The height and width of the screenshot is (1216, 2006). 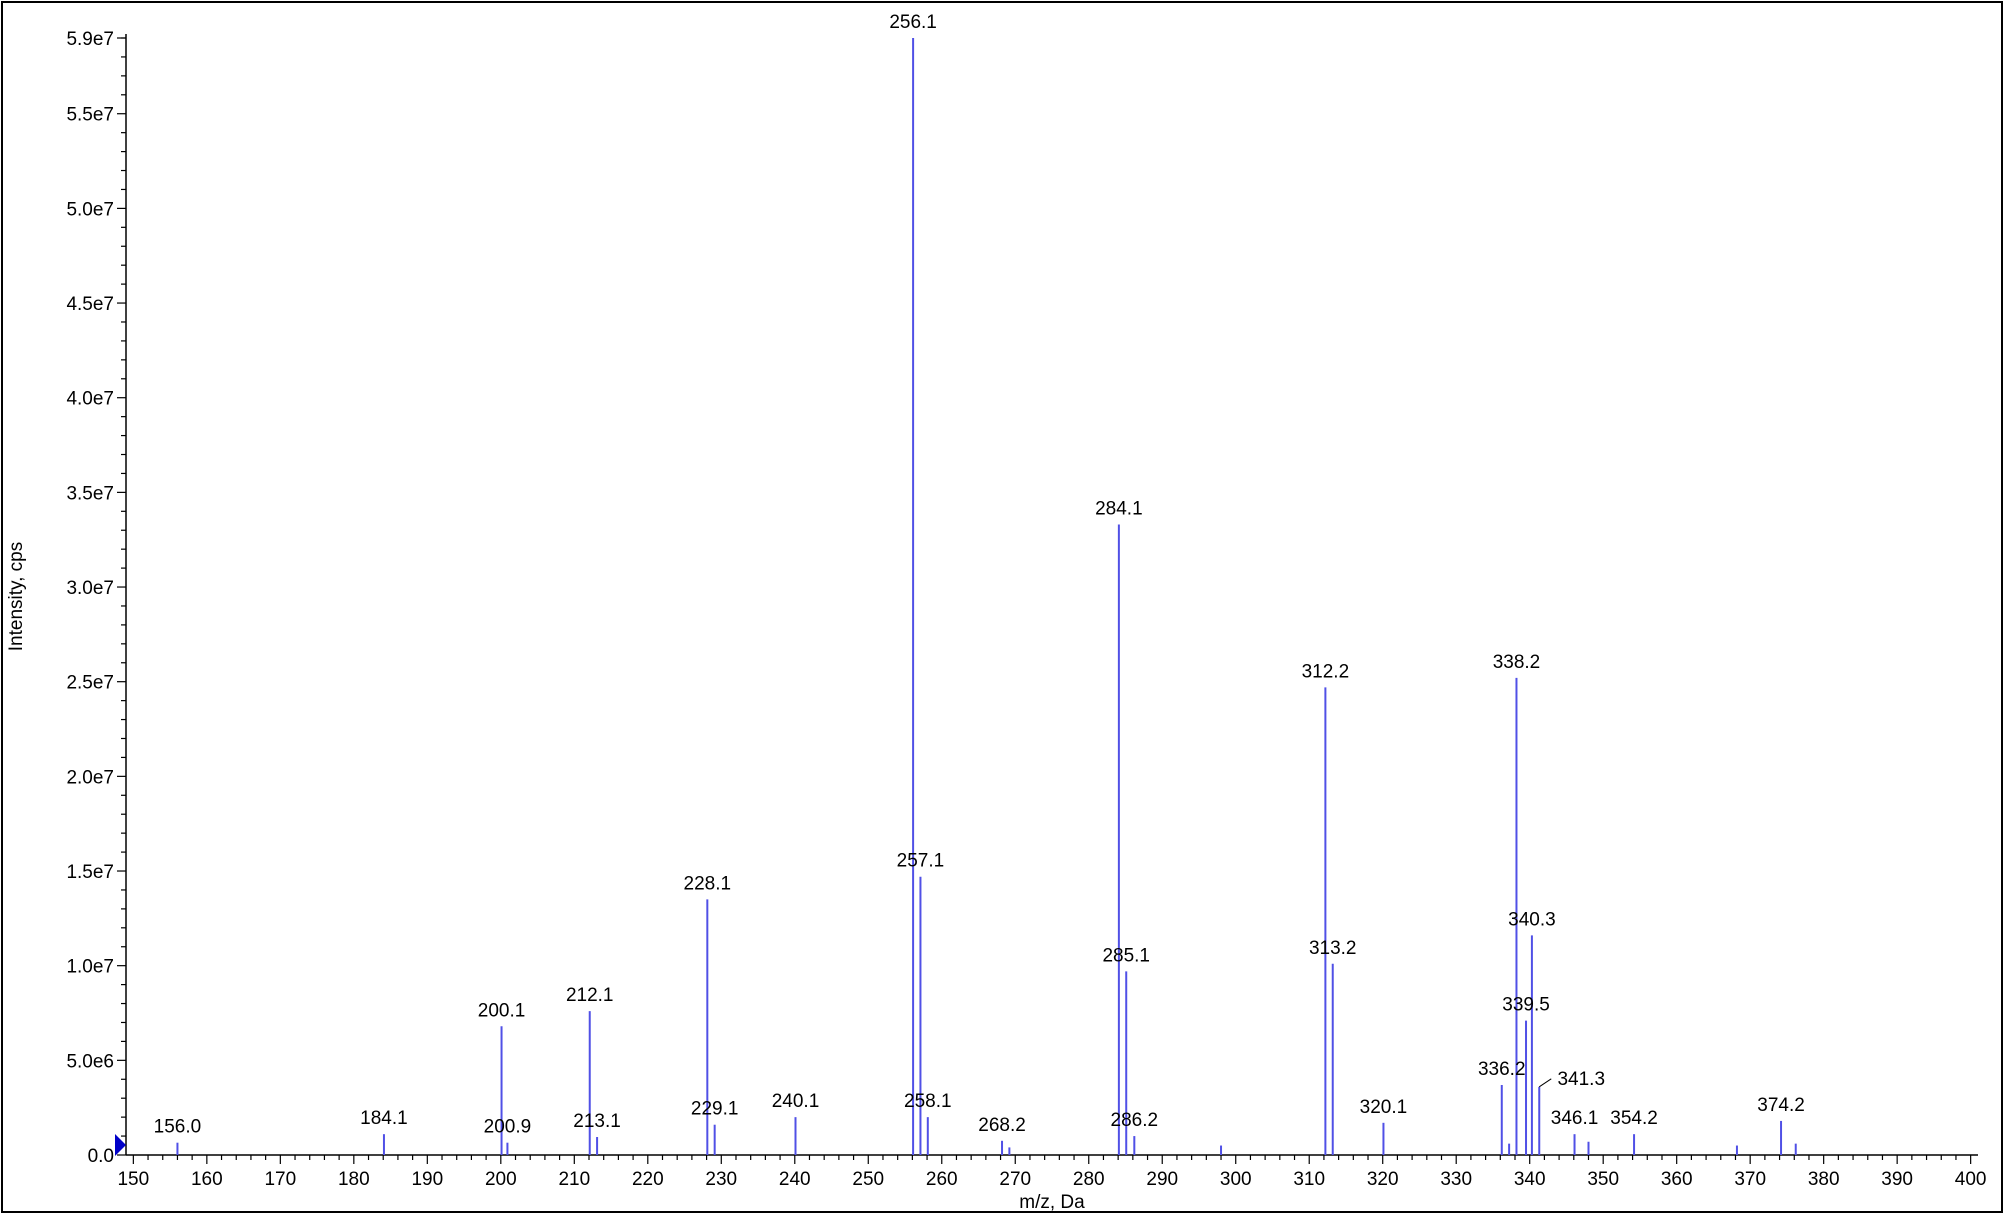 I want to click on x-tick-label: 390, so click(x=1897, y=1179).